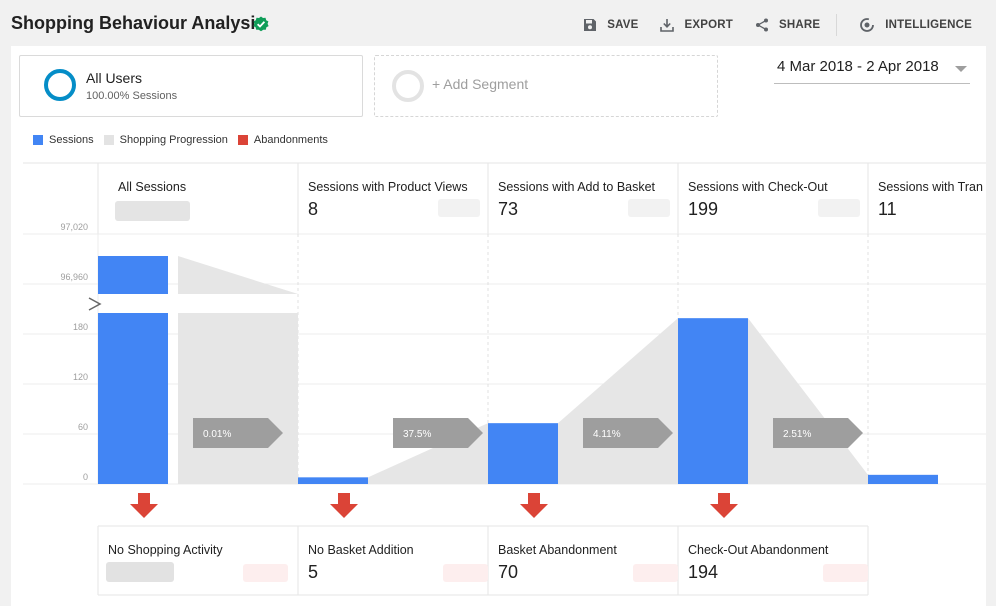  What do you see at coordinates (152, 187) in the screenshot?
I see `stage-label: All Sessions` at bounding box center [152, 187].